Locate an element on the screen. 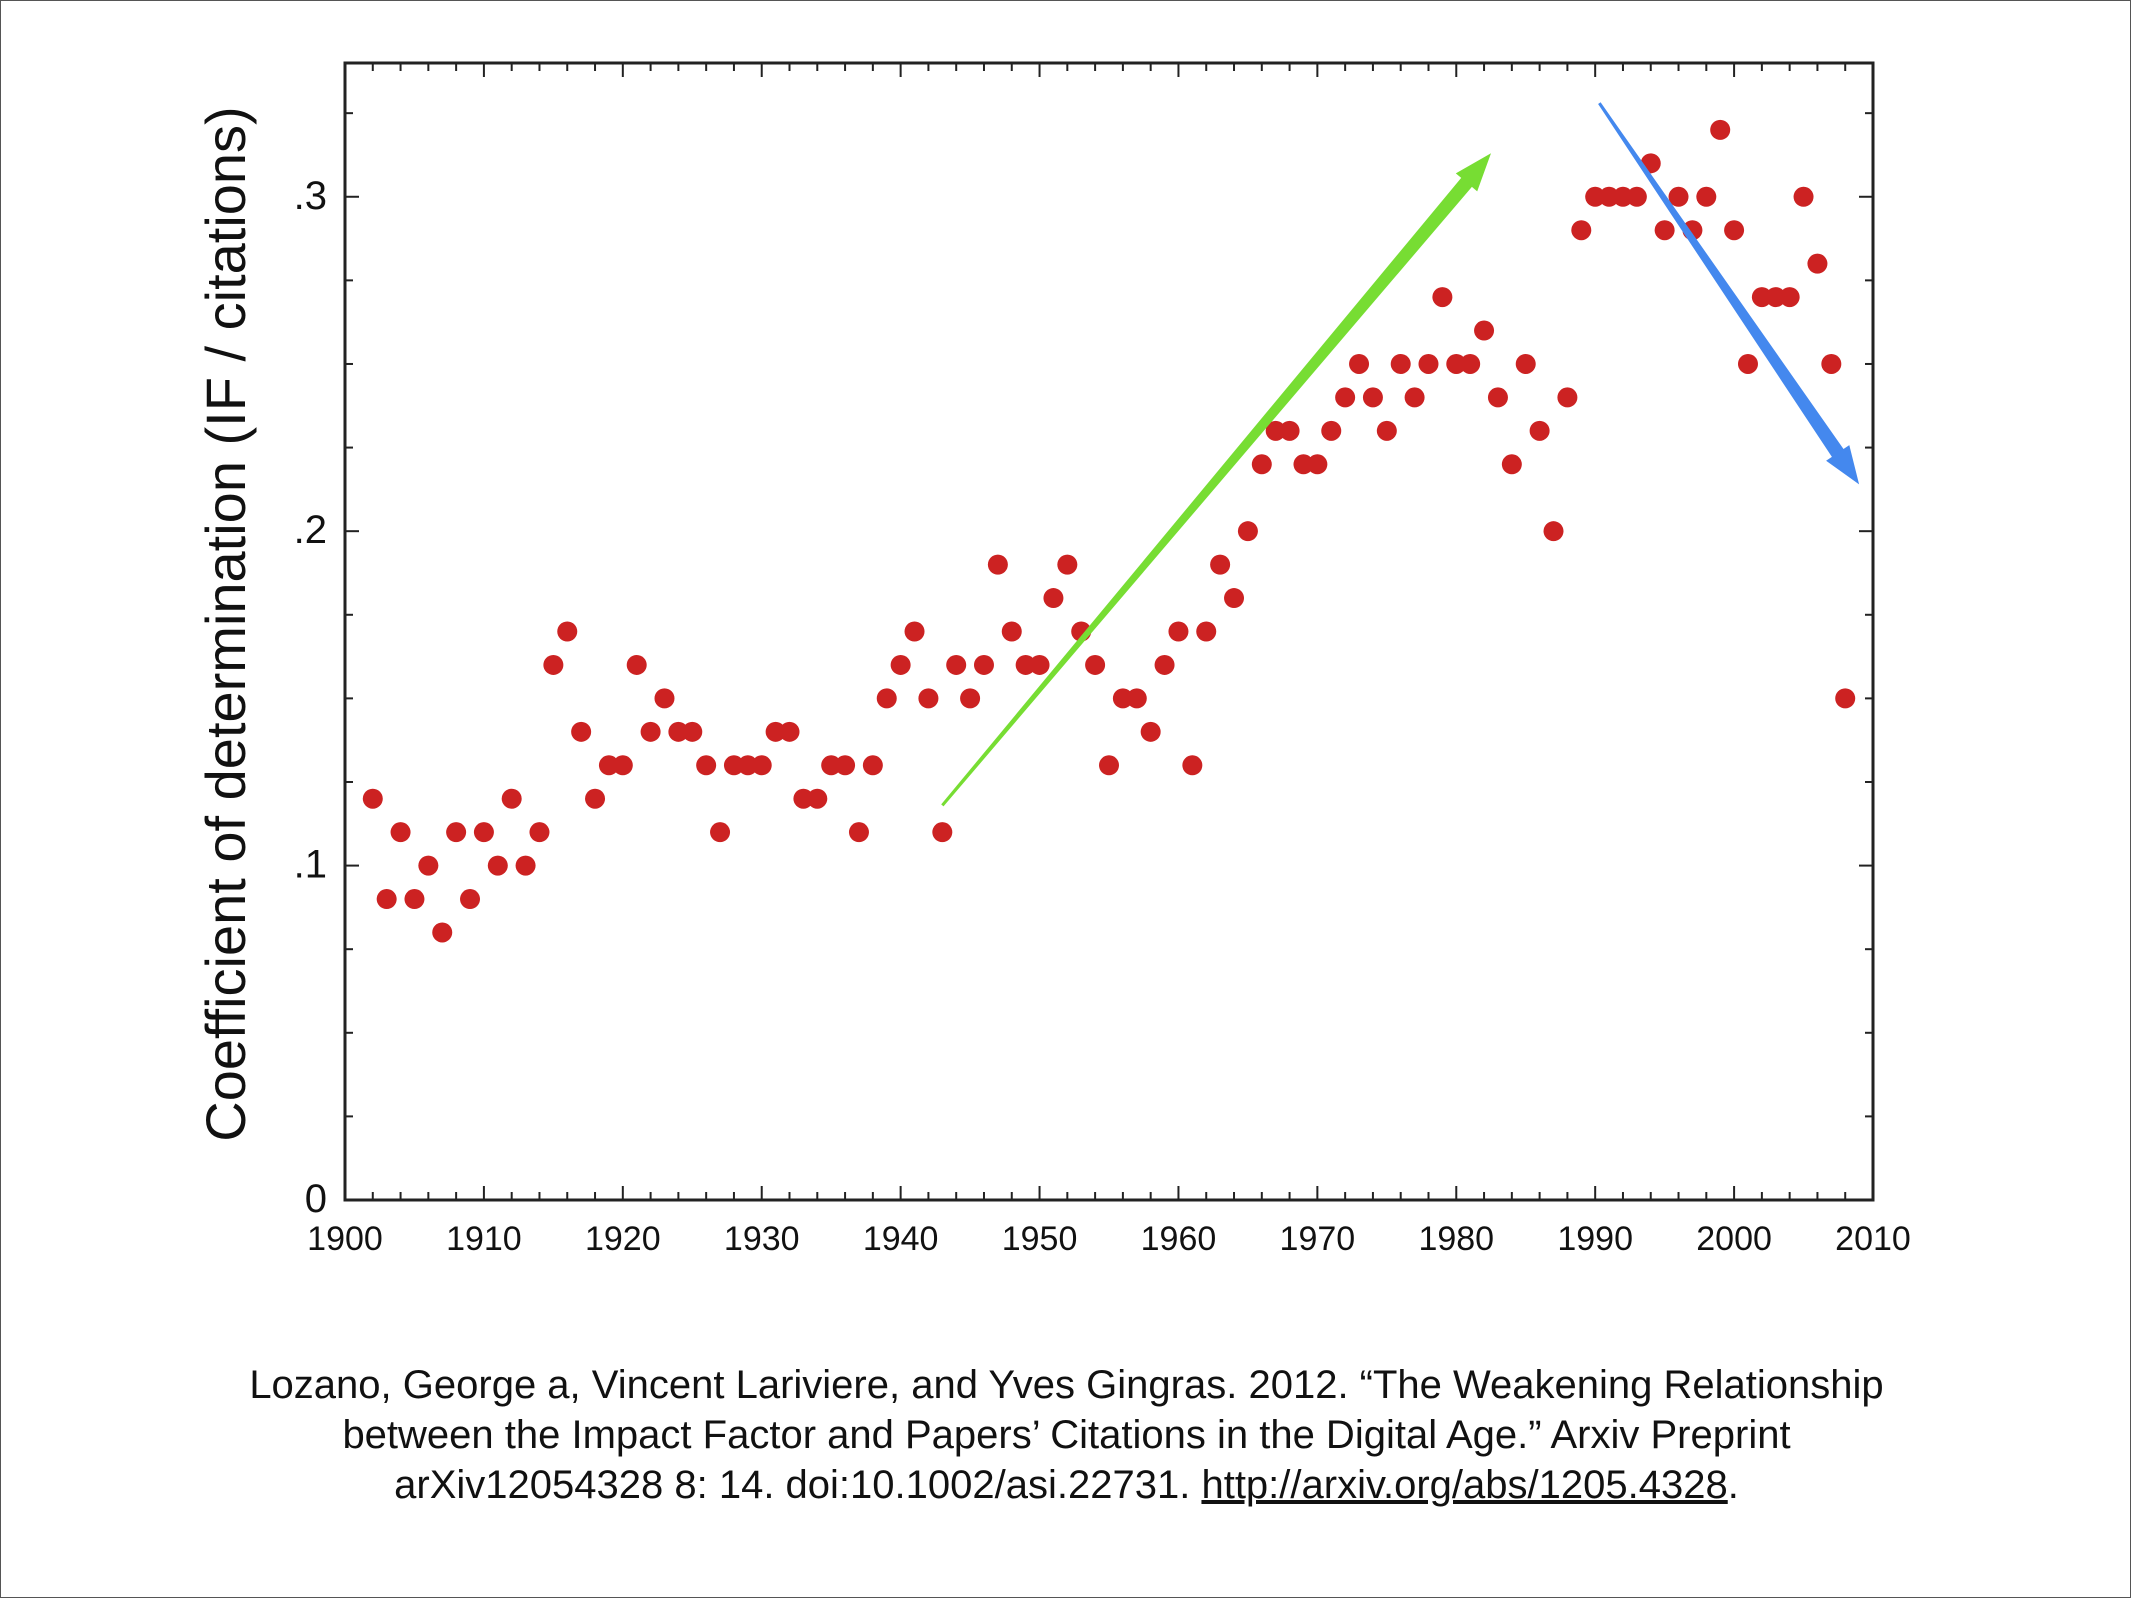  y-tick-label: .1 is located at coordinates (310, 865).